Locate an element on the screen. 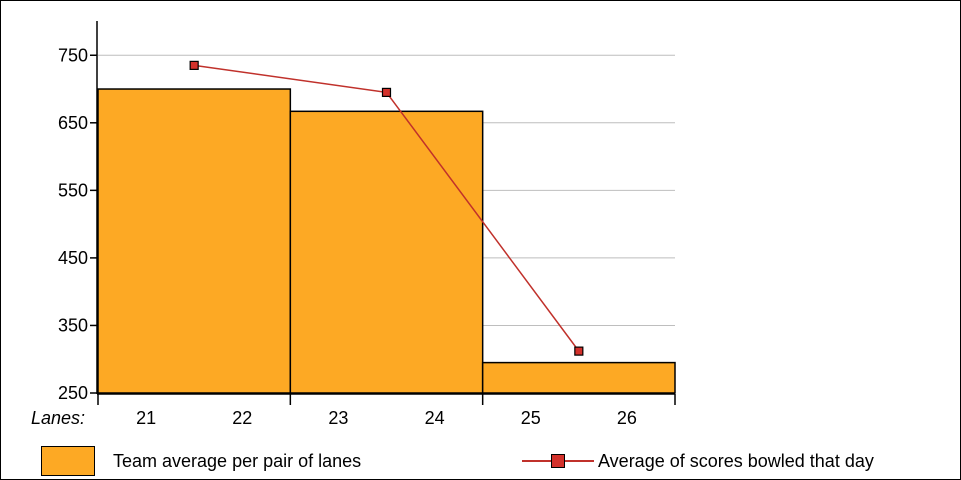  legend-item-bars: Team average per pair of lanes is located at coordinates (201, 461).